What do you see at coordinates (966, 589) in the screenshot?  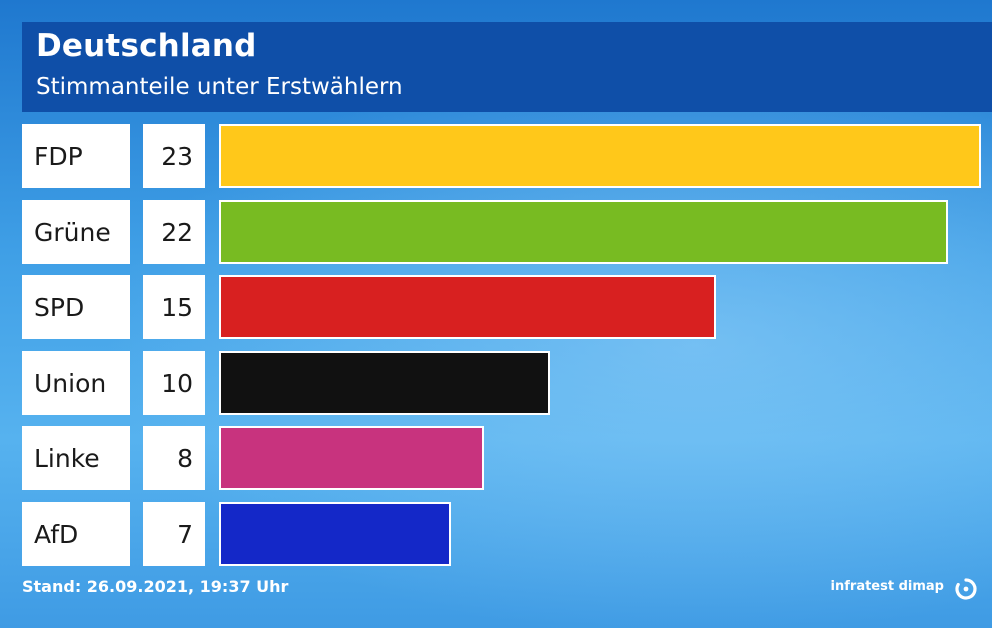 I see `infratest-dimap-logo-icon` at bounding box center [966, 589].